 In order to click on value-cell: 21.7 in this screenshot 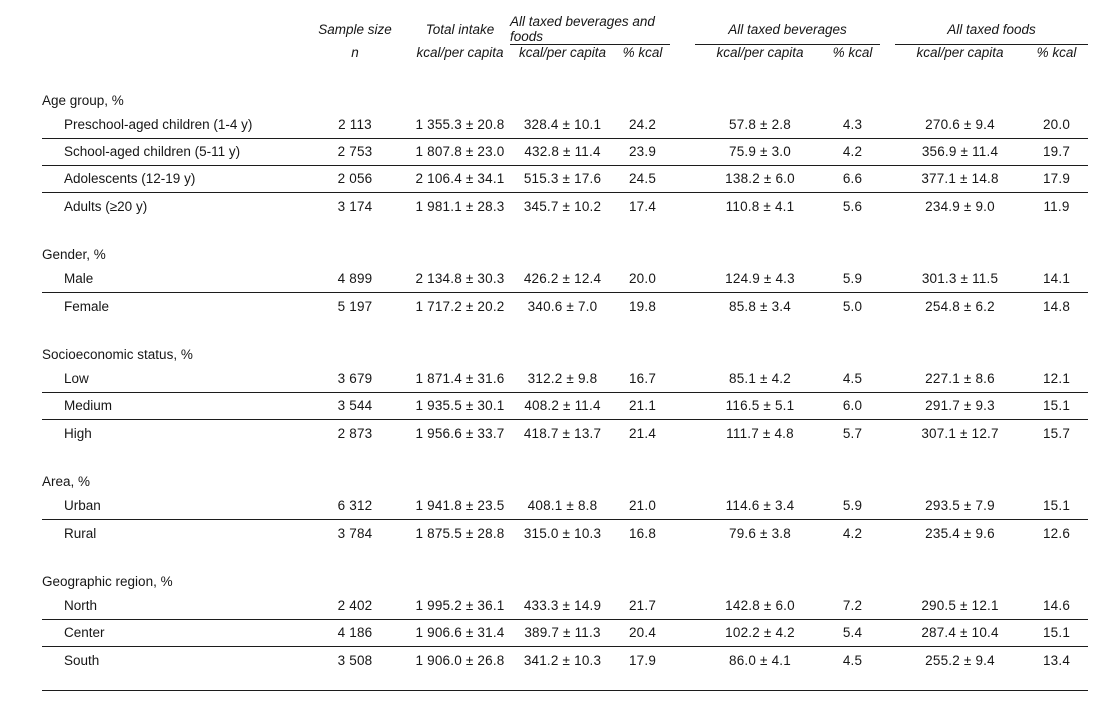, I will do `click(642, 606)`.